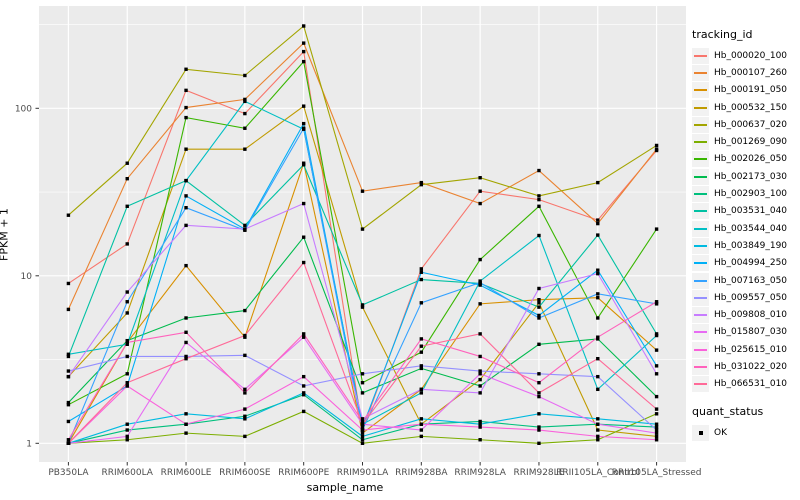 This screenshot has width=800, height=500. What do you see at coordinates (29, 444) in the screenshot?
I see `y-tick-label: 1` at bounding box center [29, 444].